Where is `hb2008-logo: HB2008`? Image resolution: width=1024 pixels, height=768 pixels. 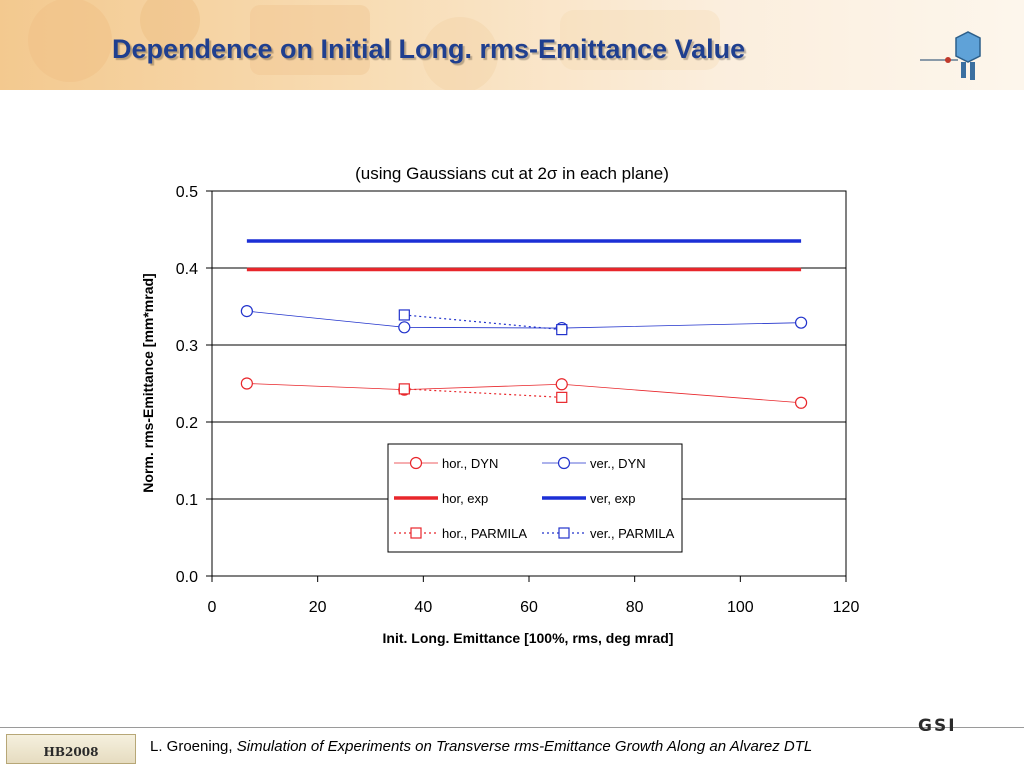
hb2008-logo: HB2008 is located at coordinates (71, 749).